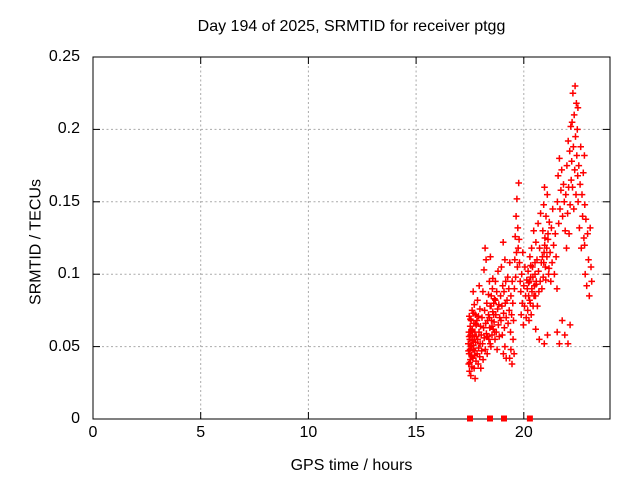  What do you see at coordinates (64, 346) in the screenshot?
I see `y-tick-label: 0.05` at bounding box center [64, 346].